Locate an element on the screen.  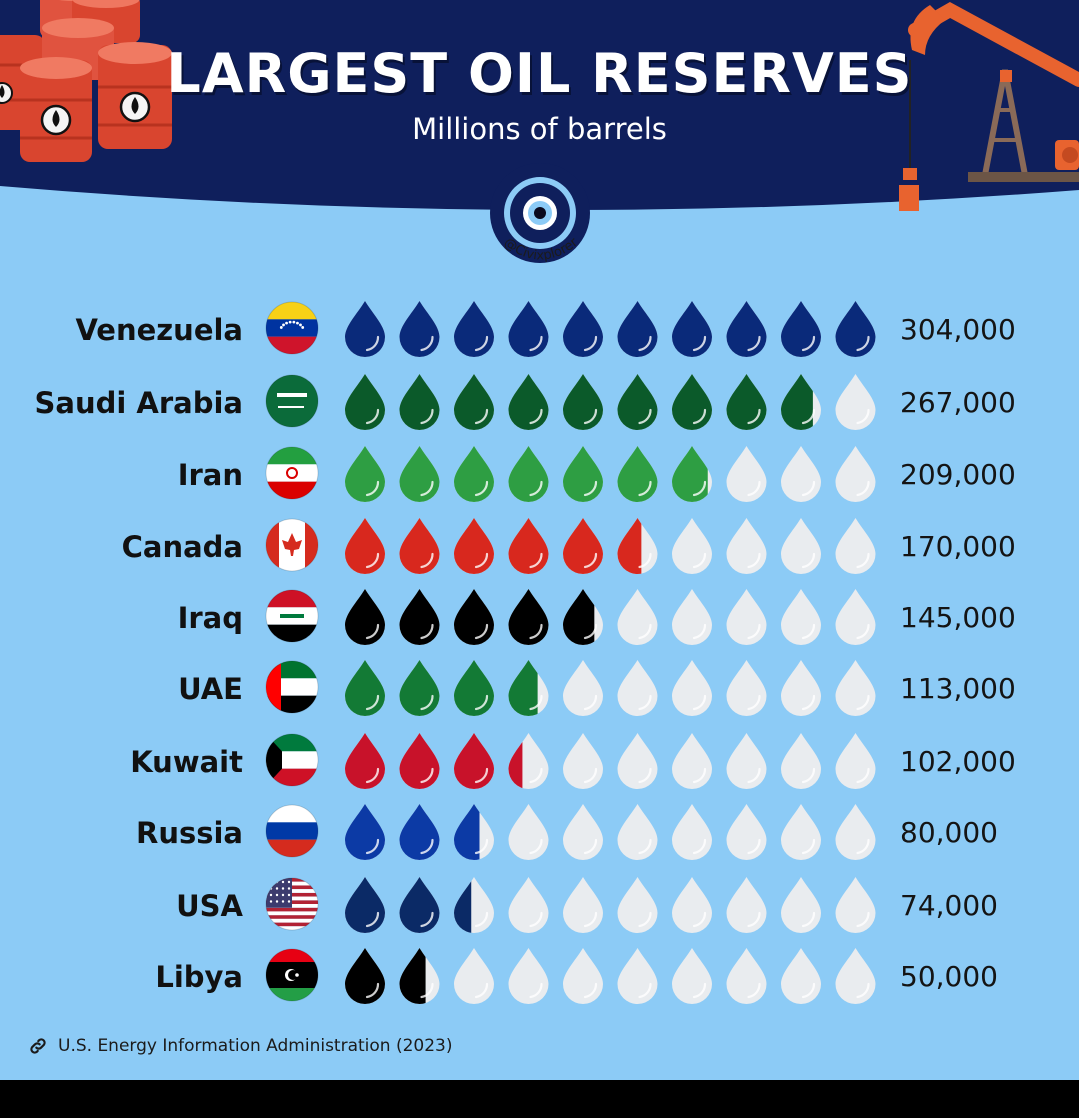
value-label: 113,000 is located at coordinates (958, 688).